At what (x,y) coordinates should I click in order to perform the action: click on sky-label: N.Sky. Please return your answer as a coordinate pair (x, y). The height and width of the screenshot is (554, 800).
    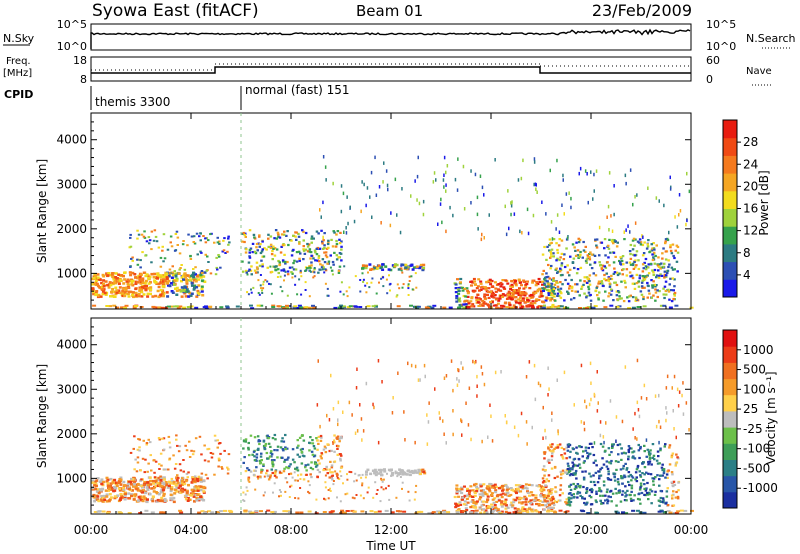
    Looking at the image, I should click on (19, 38).